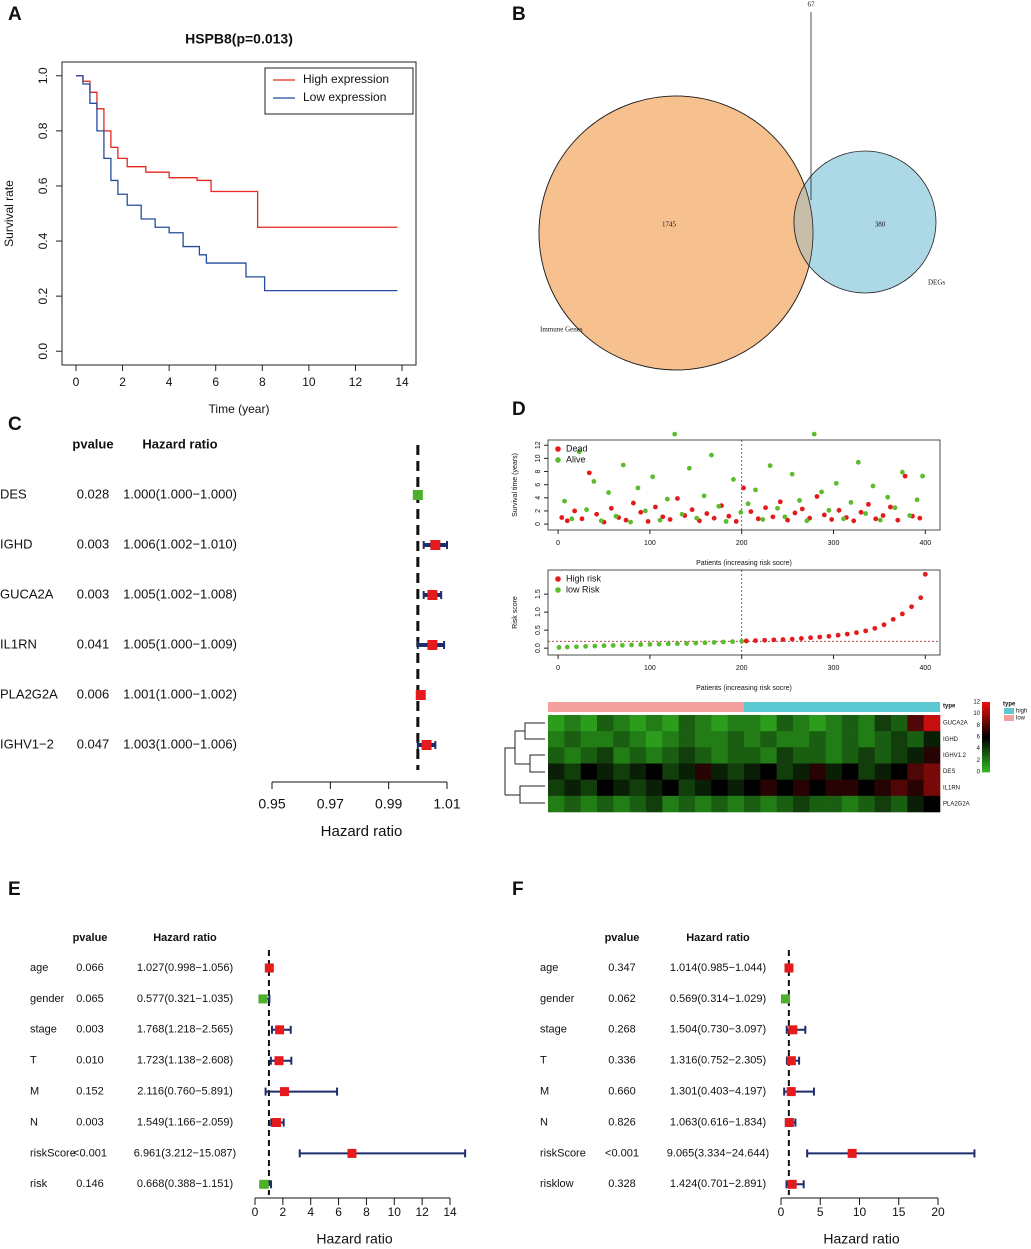  Describe the element at coordinates (577, 448) in the screenshot. I see `legend-label: Dead` at that location.